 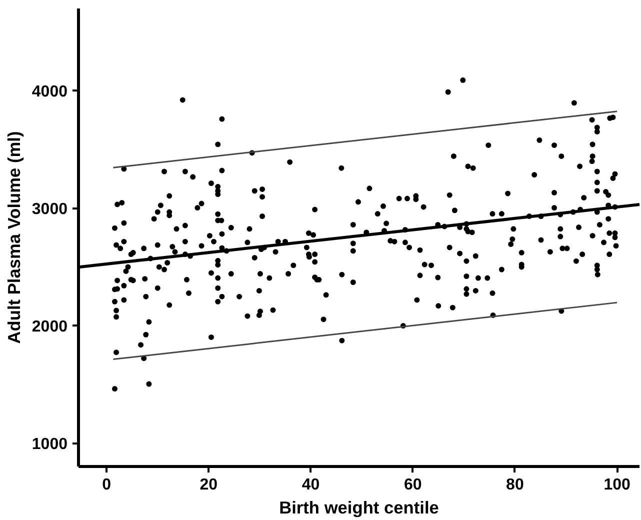 I want to click on x-tick-label: 100, so click(x=617, y=485).